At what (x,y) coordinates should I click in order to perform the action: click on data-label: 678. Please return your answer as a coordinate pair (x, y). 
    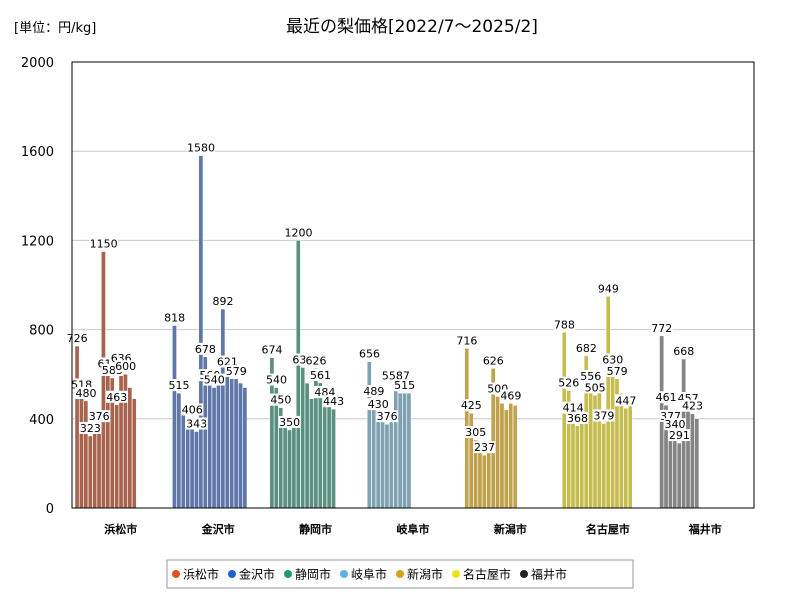
    Looking at the image, I should click on (205, 349).